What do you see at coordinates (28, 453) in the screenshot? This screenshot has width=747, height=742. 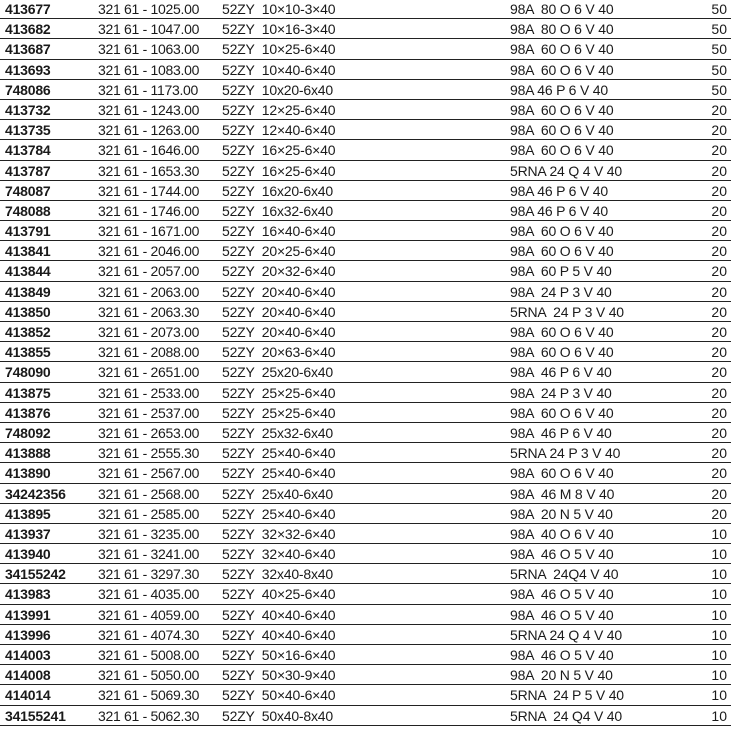 I see `part-number: 413888` at bounding box center [28, 453].